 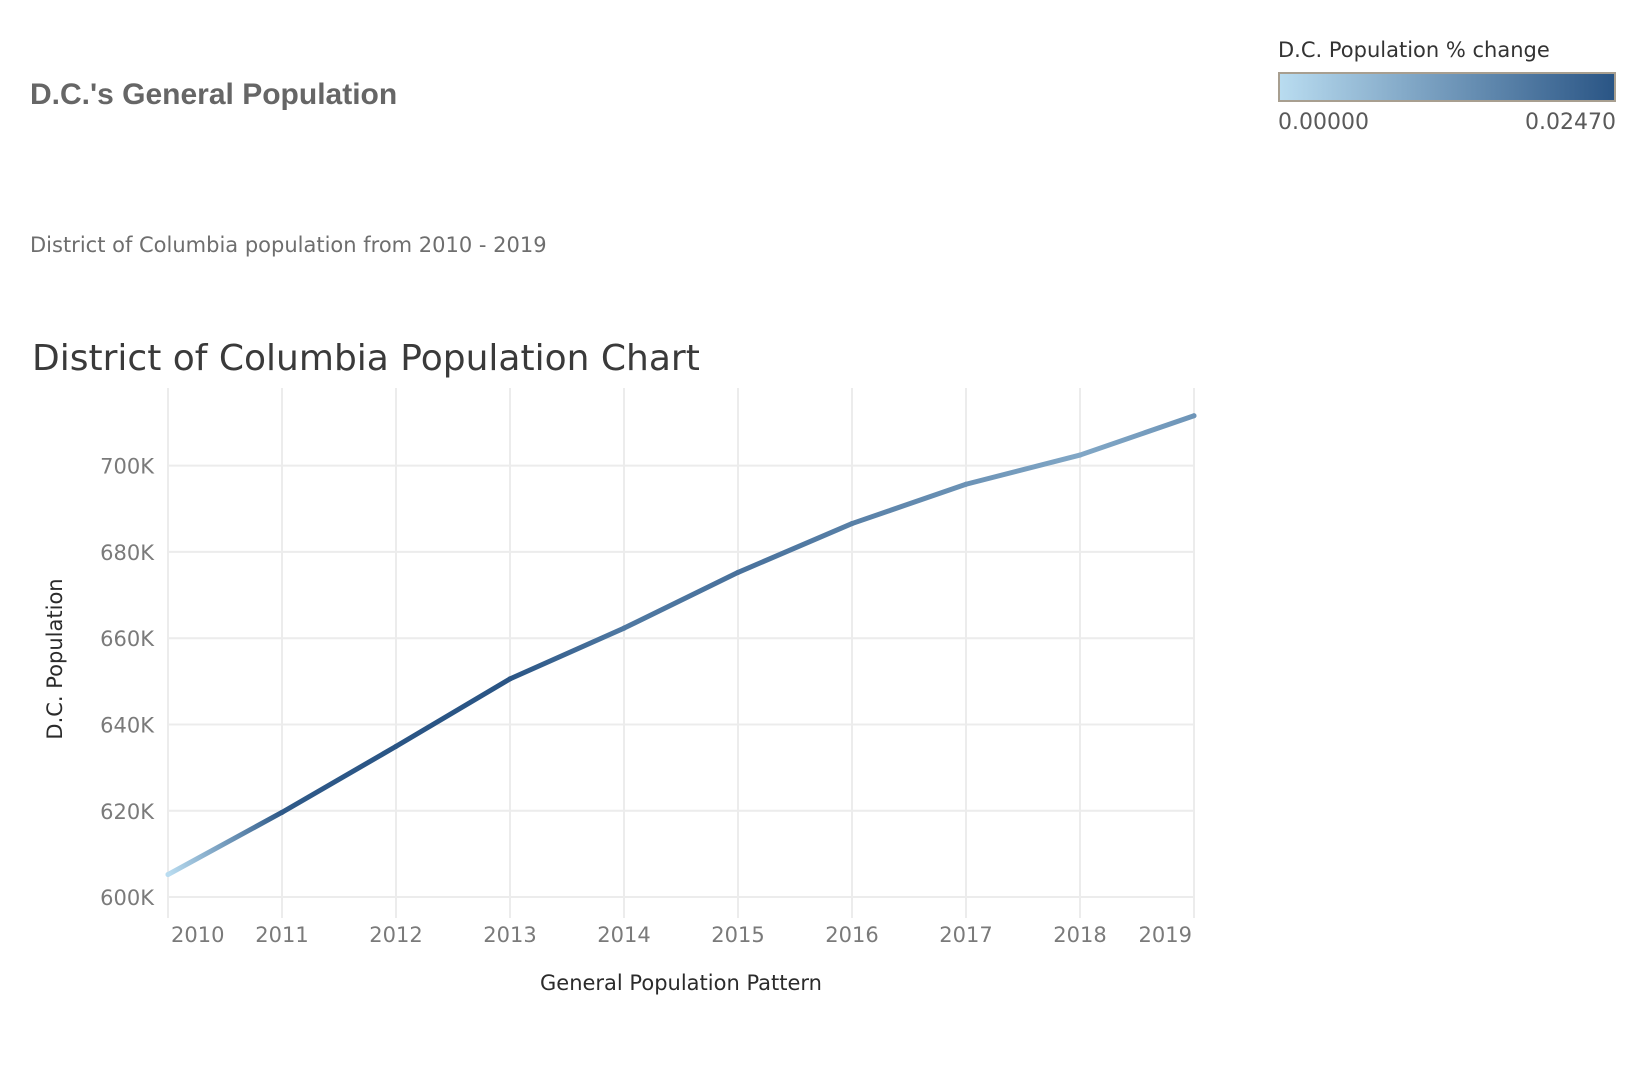 I want to click on y-tick-label: 660K, so click(x=127, y=639).